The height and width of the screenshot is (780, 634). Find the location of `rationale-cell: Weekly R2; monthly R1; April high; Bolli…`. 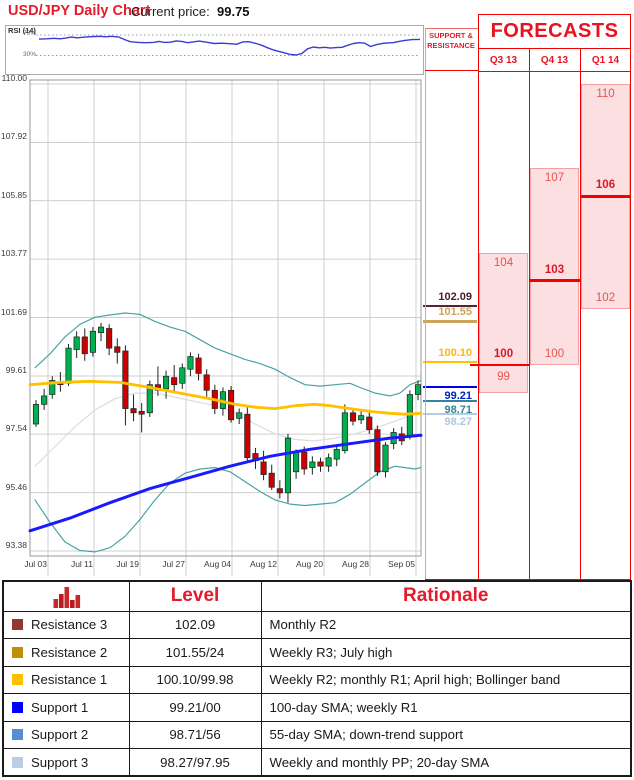

rationale-cell: Weekly R2; monthly R1; April high; Bolli… is located at coordinates (446, 679).